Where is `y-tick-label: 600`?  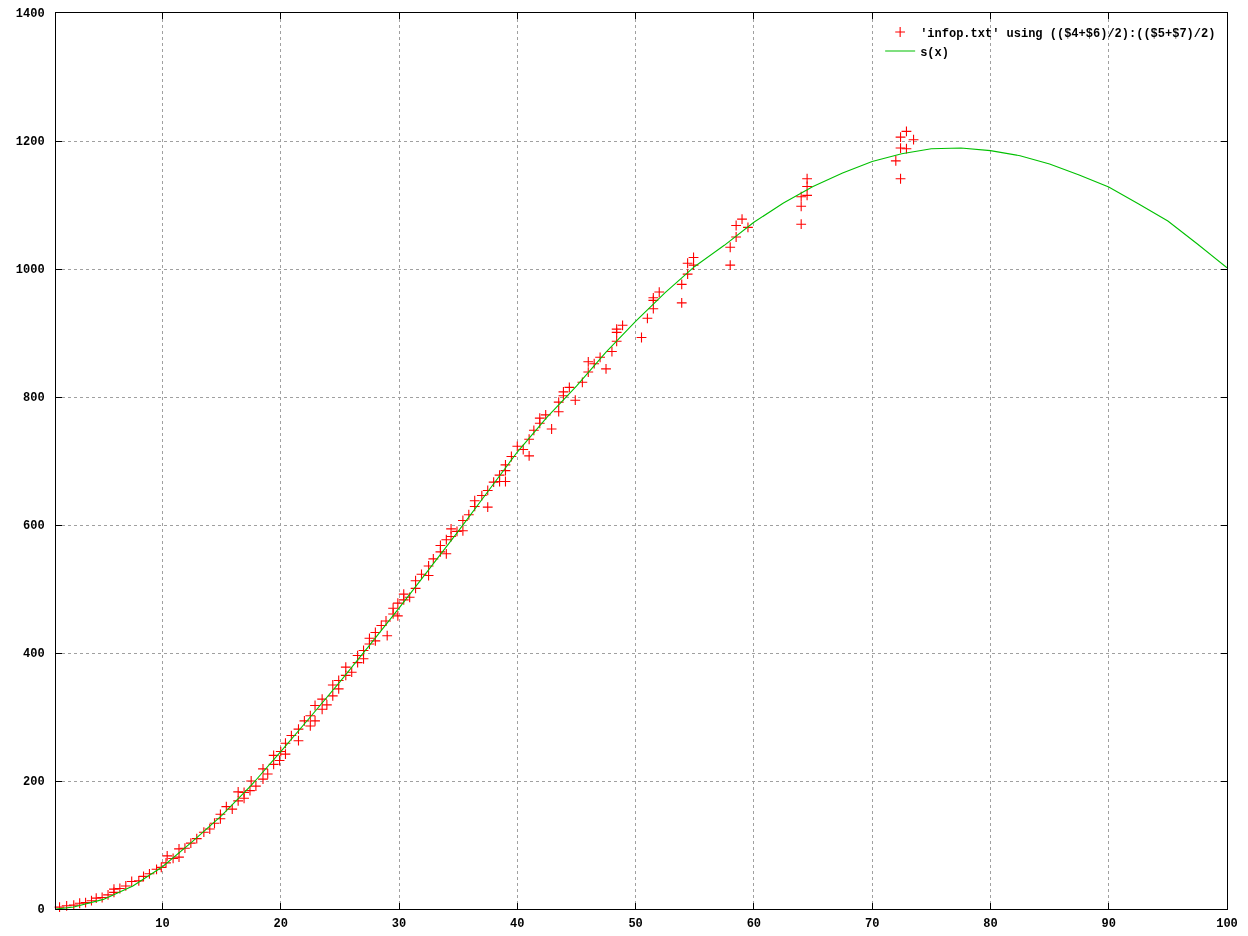
y-tick-label: 600 is located at coordinates (33, 526).